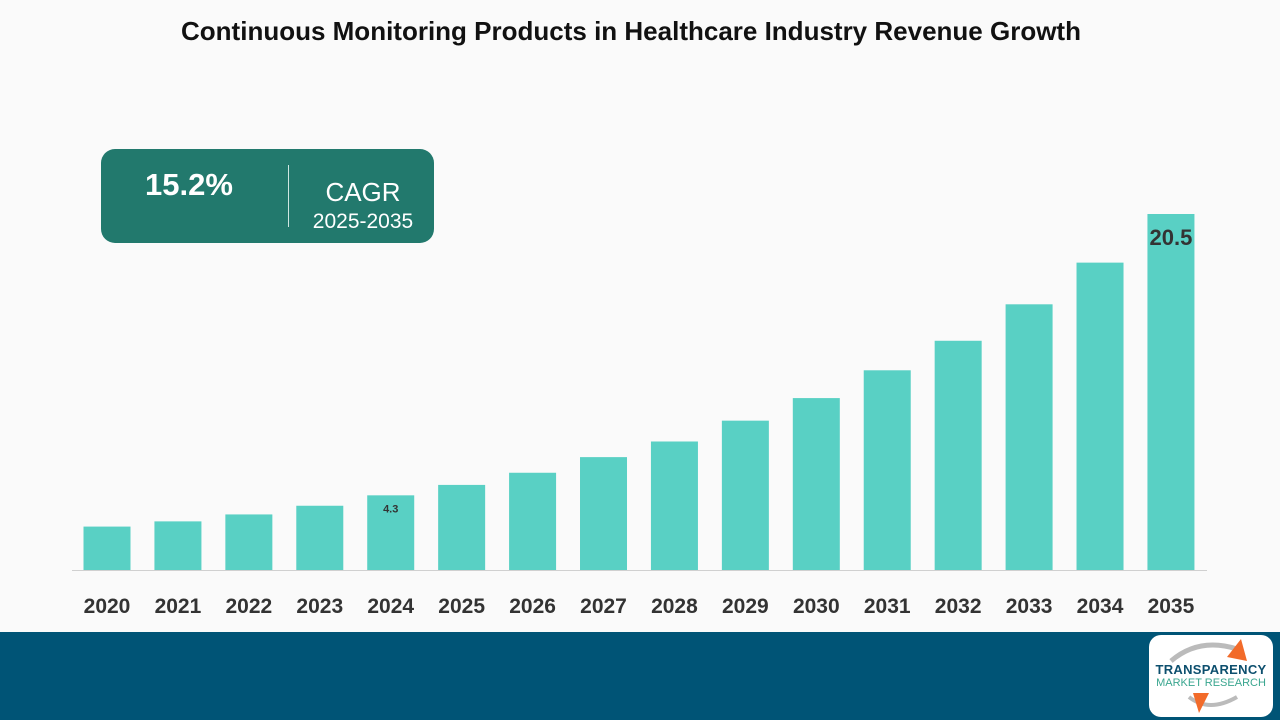 This screenshot has width=1280, height=720. I want to click on bar-2030, so click(816, 484).